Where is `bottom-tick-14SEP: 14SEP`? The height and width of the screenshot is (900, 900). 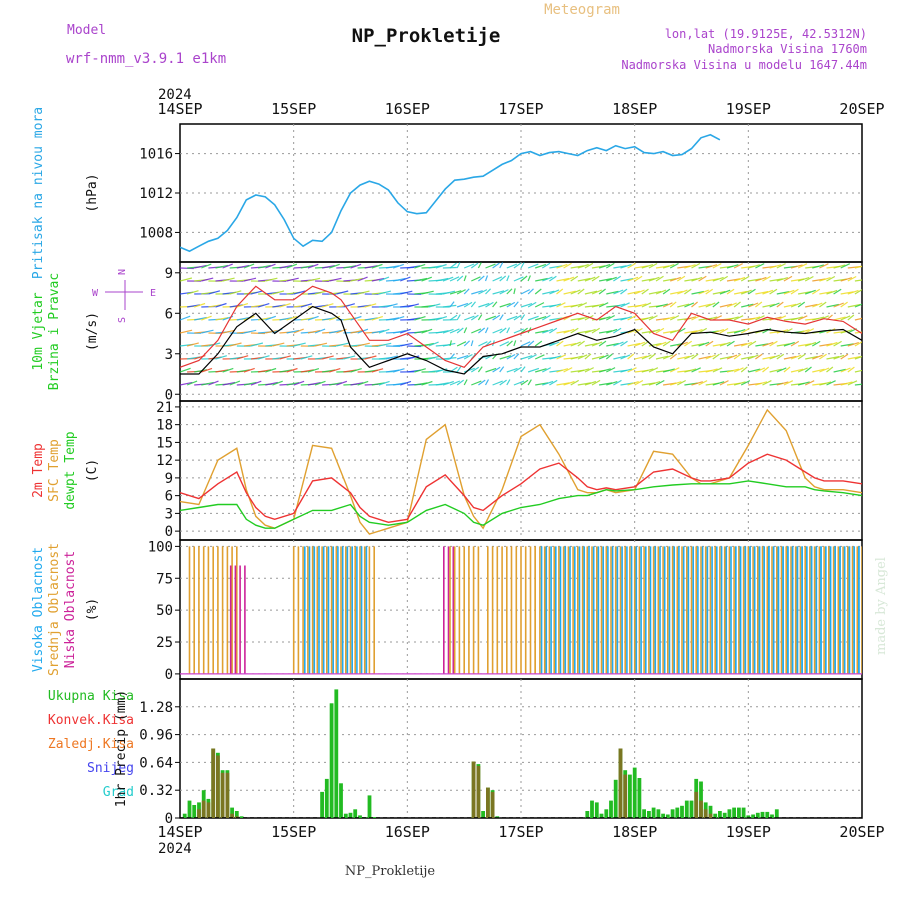
bottom-tick-14SEP: 14SEP is located at coordinates (179, 832).